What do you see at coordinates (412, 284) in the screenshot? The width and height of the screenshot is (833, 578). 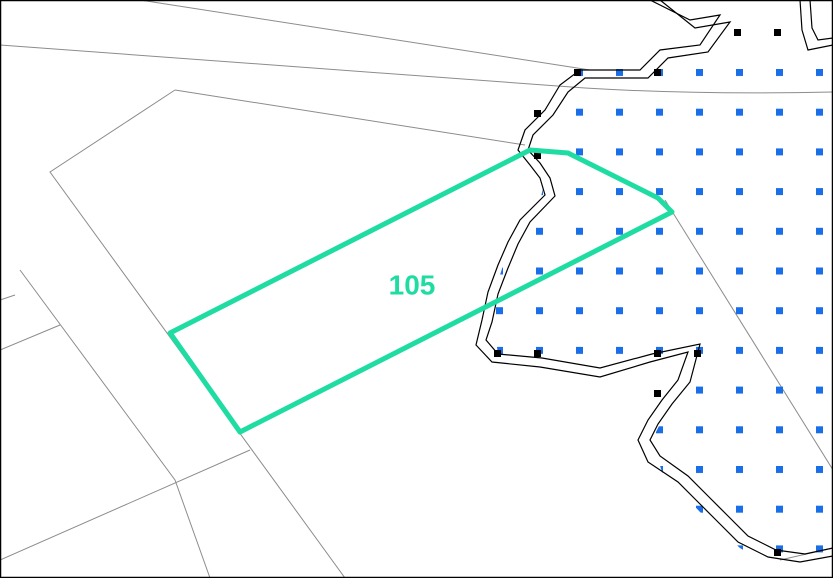 I see `parcel-label: 105` at bounding box center [412, 284].